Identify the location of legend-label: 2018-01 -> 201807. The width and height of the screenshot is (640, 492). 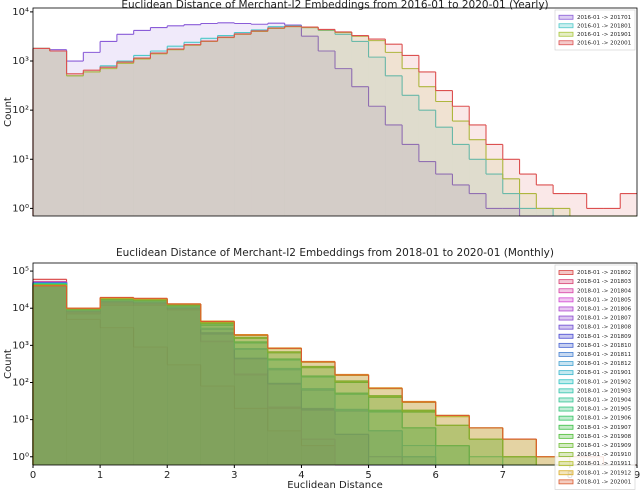
(604, 319).